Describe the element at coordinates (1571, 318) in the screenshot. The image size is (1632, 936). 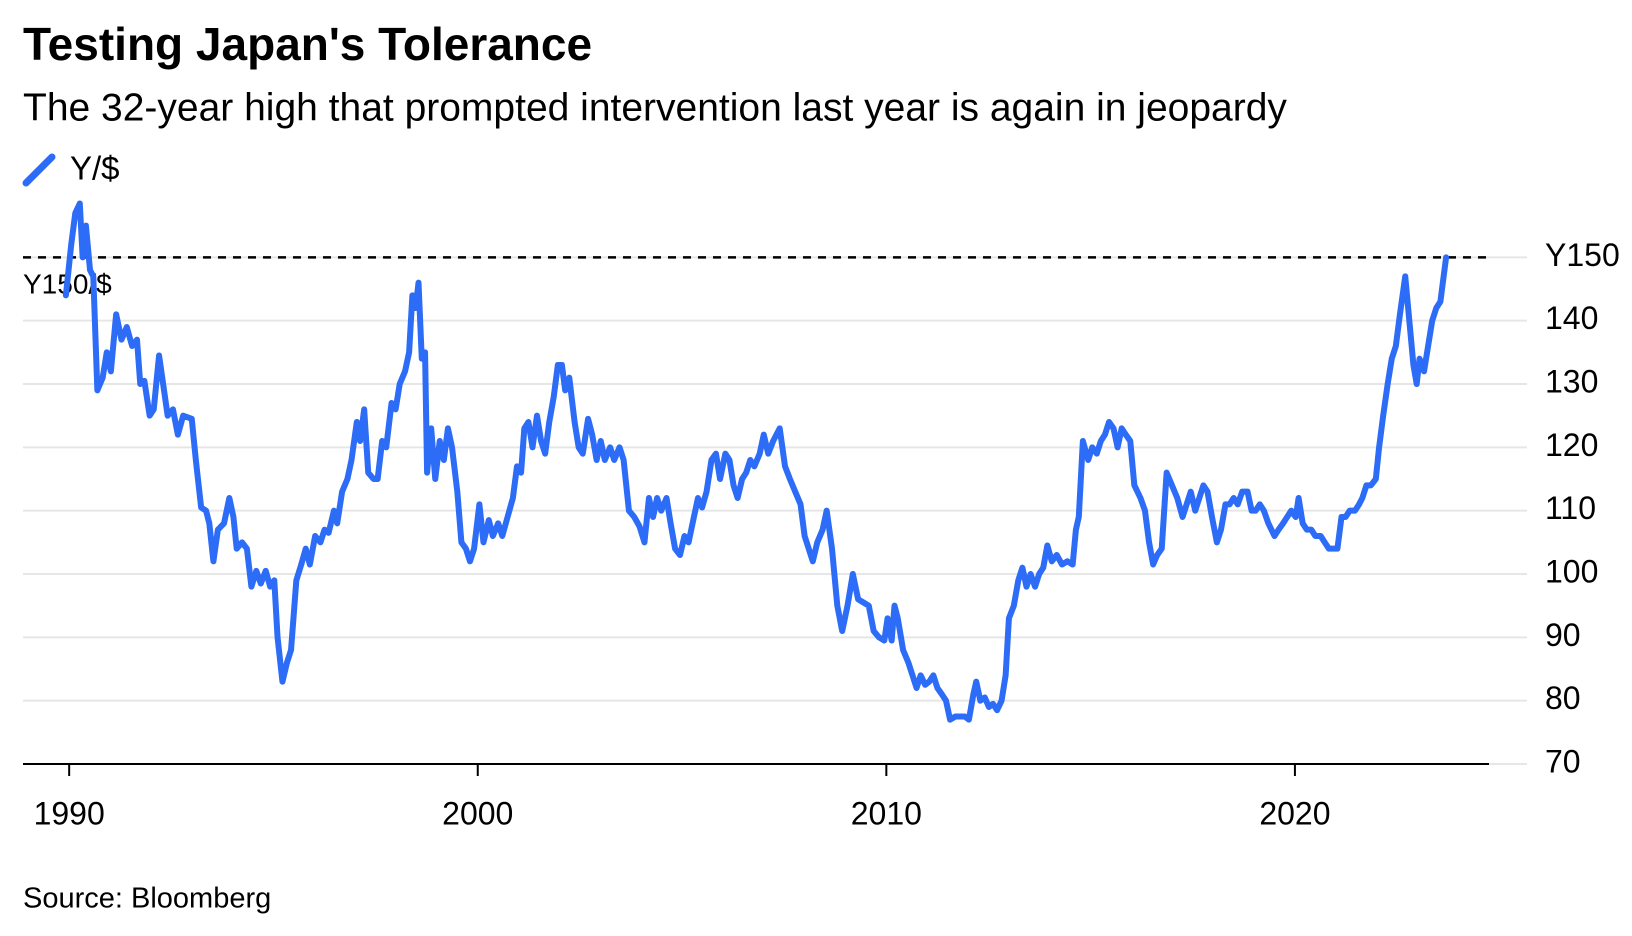
I see `y-tick-label: 140` at that location.